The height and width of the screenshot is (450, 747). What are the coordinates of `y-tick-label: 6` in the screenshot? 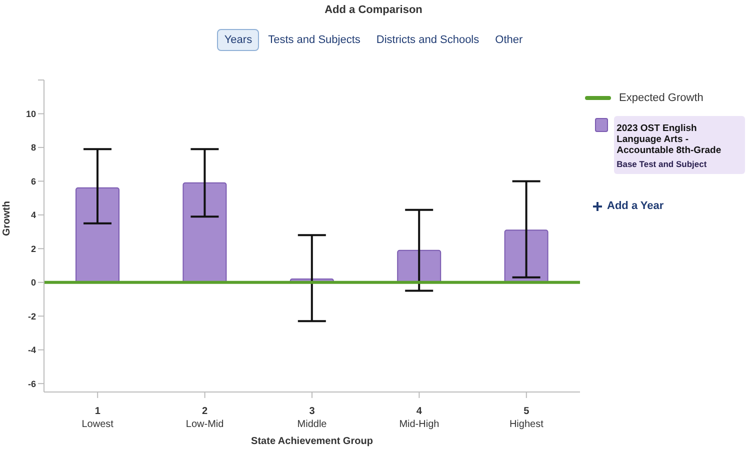 It's located at (33, 181).